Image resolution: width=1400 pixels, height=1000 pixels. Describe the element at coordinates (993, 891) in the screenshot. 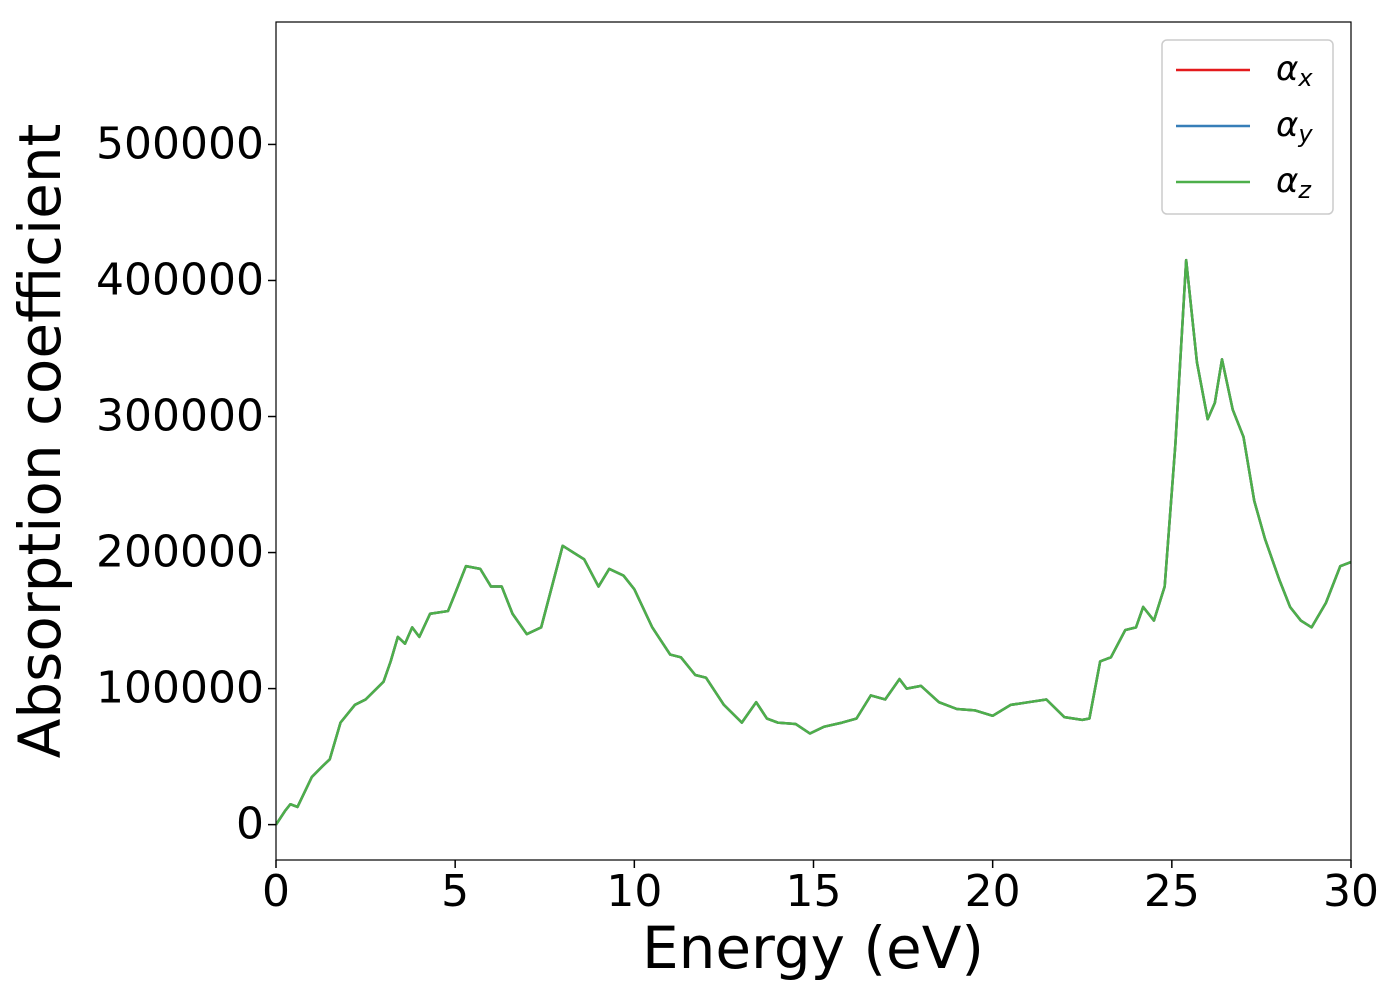

I see `x-tick-label: 20` at that location.